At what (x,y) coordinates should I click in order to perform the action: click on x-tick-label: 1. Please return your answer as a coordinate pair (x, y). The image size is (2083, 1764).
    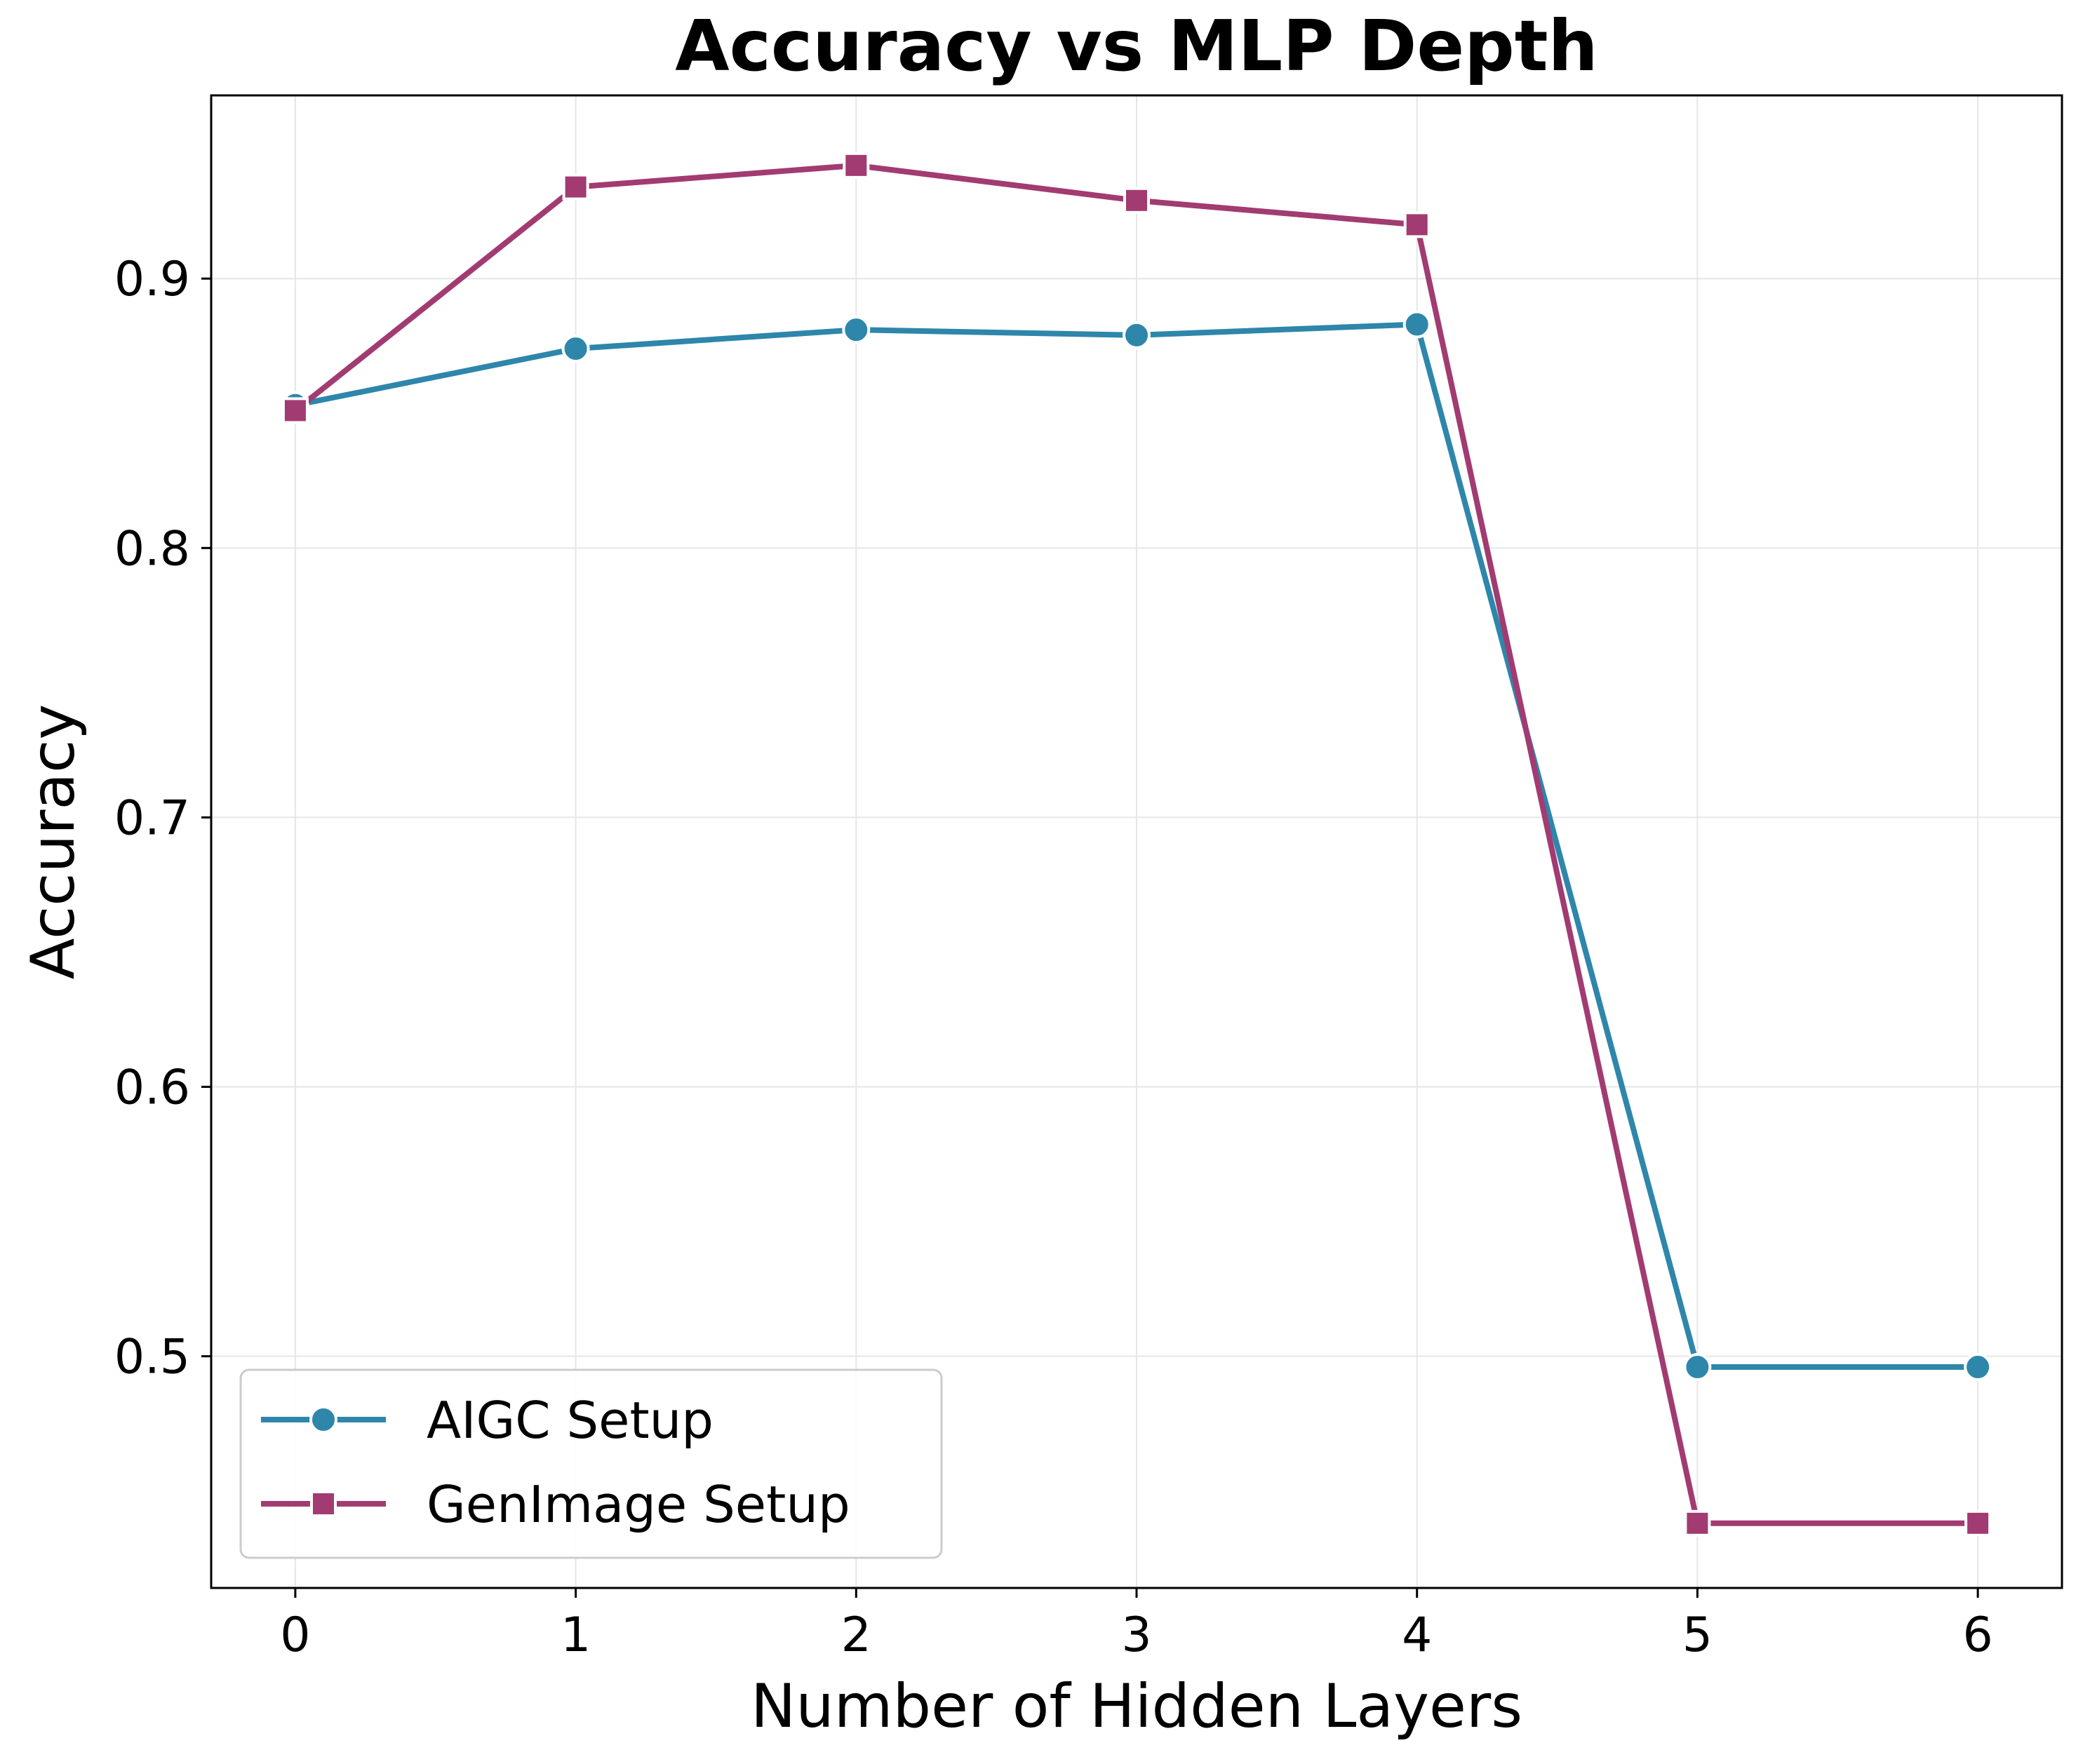
    Looking at the image, I should click on (576, 1635).